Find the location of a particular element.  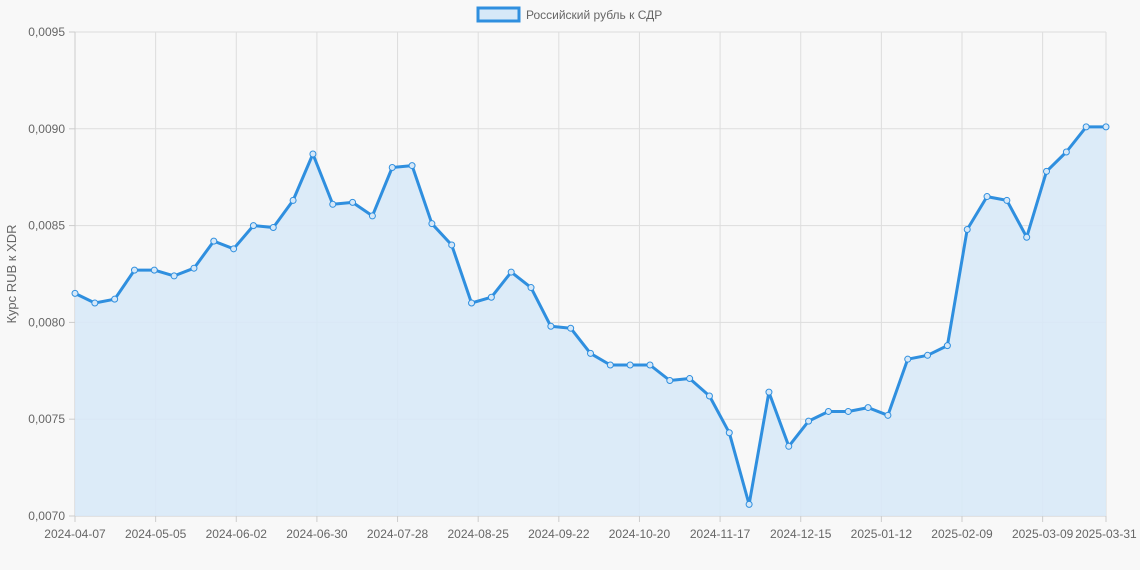

x-tick-label: 2024-06-30 is located at coordinates (317, 534).